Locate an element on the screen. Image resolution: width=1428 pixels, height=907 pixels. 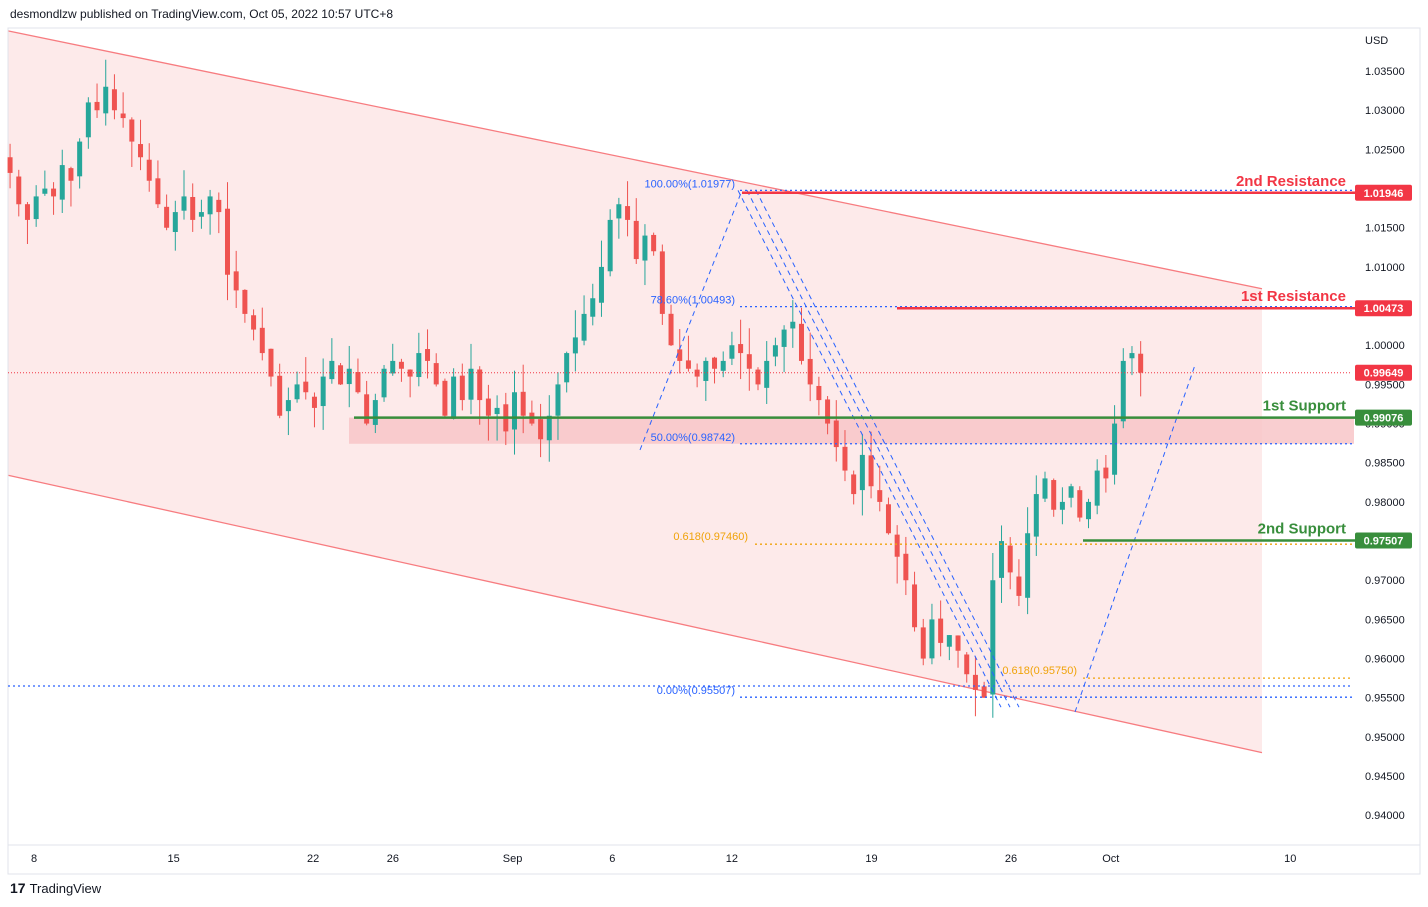
time-tick-label: Sep is located at coordinates (513, 859).